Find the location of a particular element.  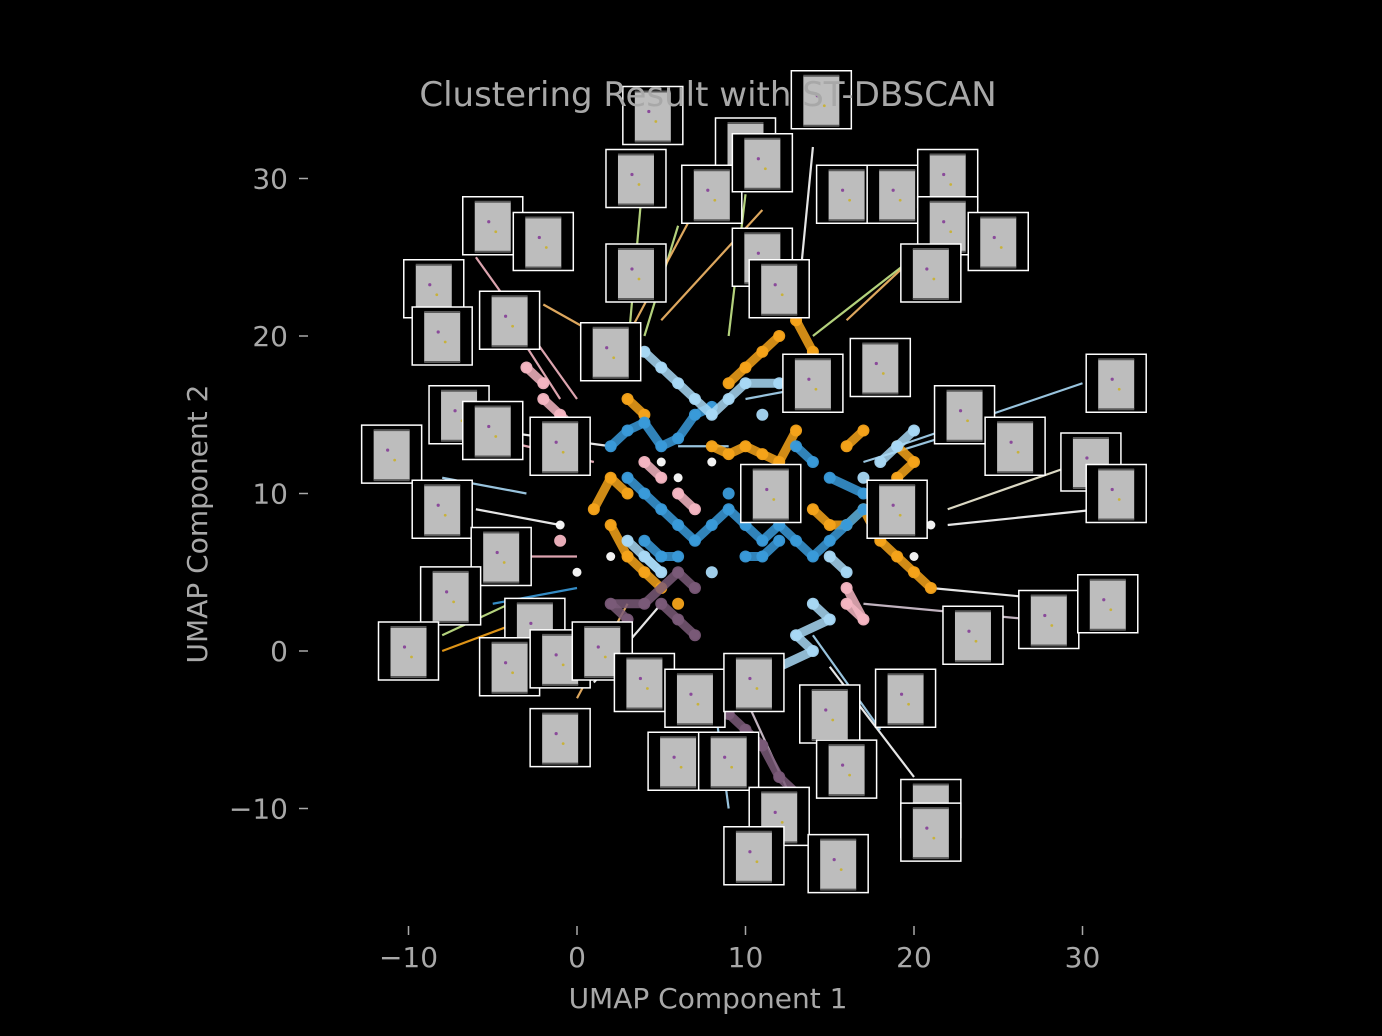

y-axis-ticks: −10 0 10 20 30 is located at coordinates (268, 494).